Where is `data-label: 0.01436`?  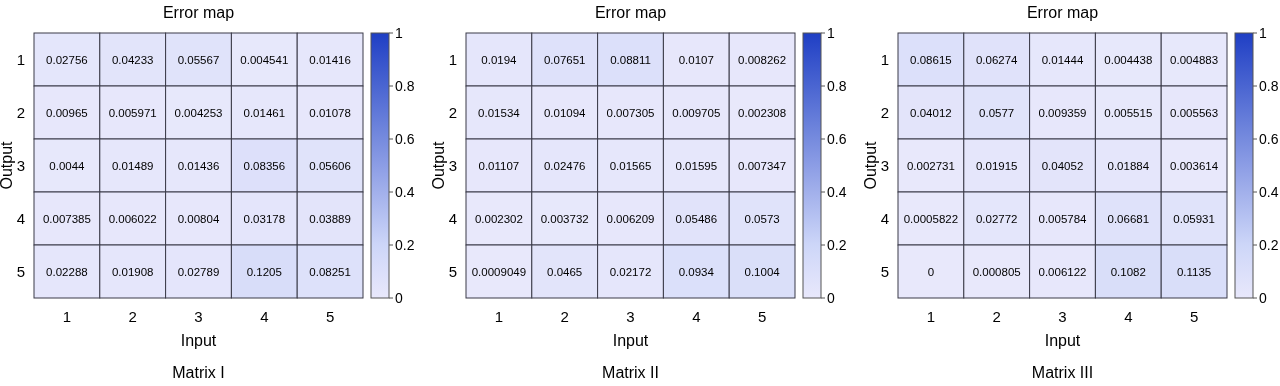 data-label: 0.01436 is located at coordinates (198, 165).